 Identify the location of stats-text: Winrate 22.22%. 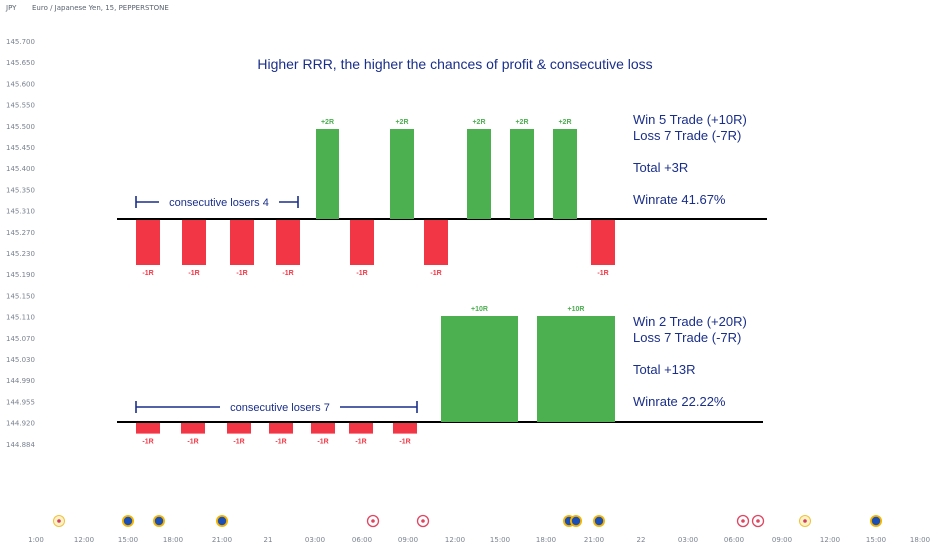
(679, 401).